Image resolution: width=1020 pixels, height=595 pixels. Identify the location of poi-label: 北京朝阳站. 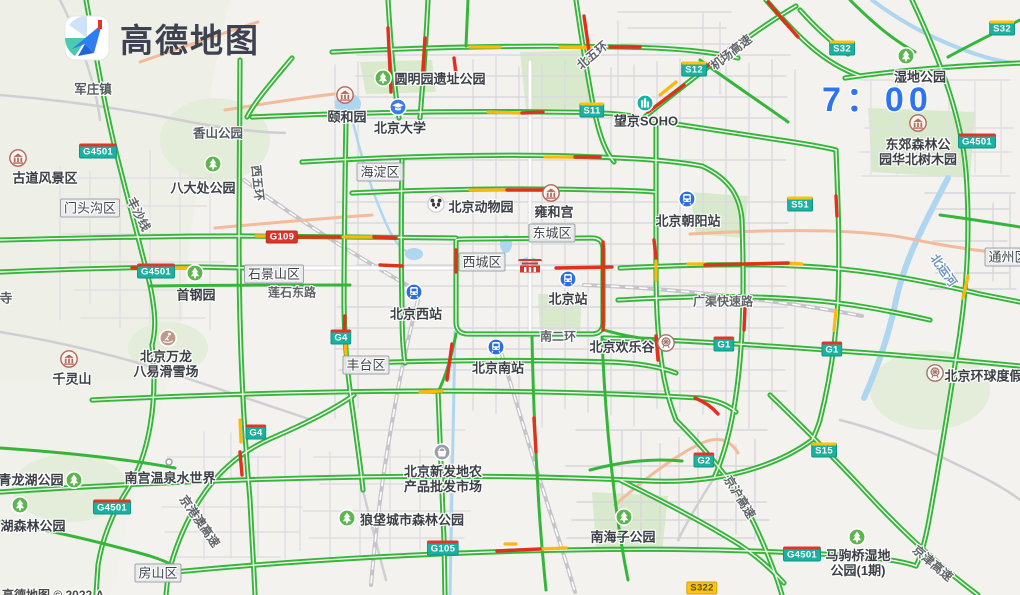
(687, 221).